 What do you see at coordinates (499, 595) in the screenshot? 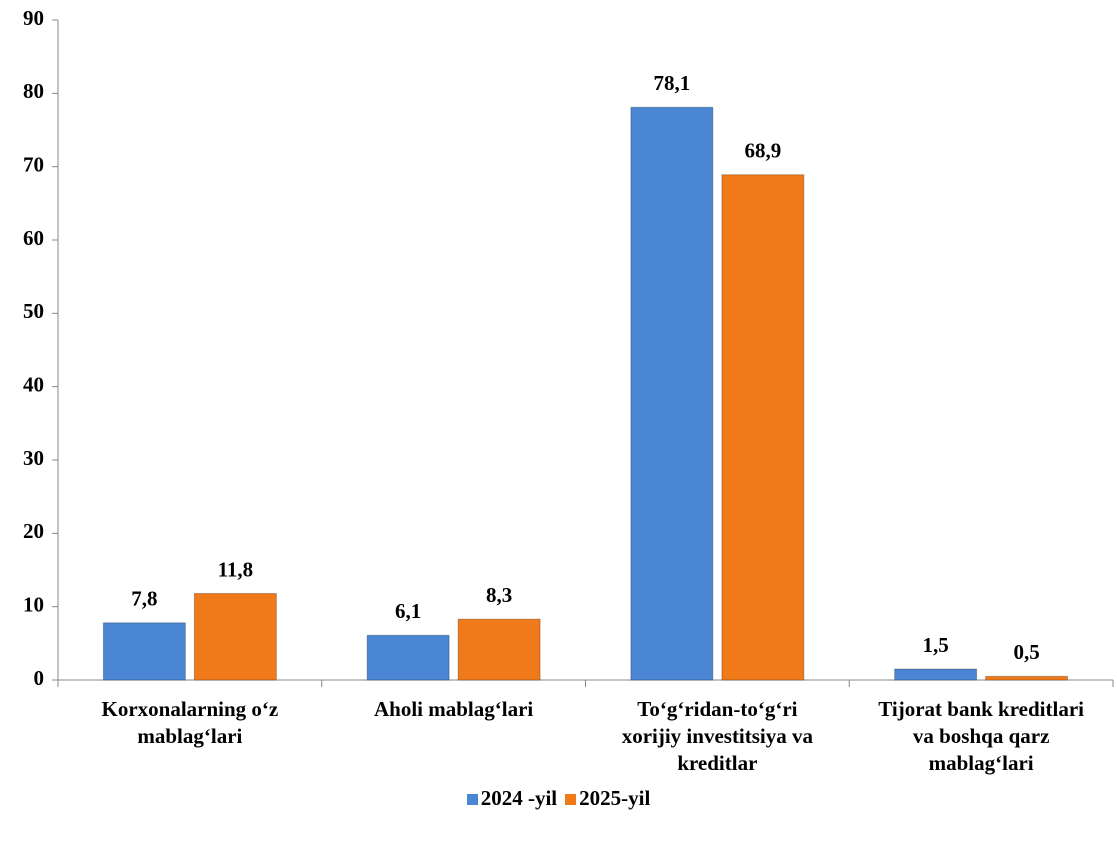
I see `value-label: 8,3` at bounding box center [499, 595].